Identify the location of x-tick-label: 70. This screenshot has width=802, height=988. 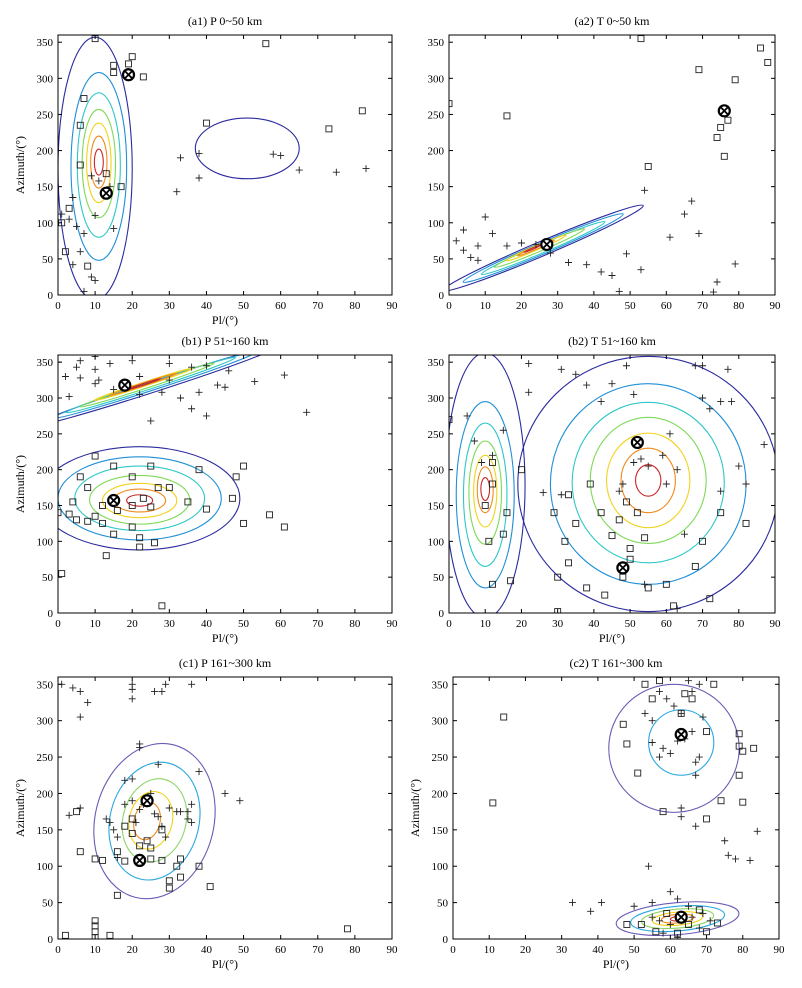
(318, 306).